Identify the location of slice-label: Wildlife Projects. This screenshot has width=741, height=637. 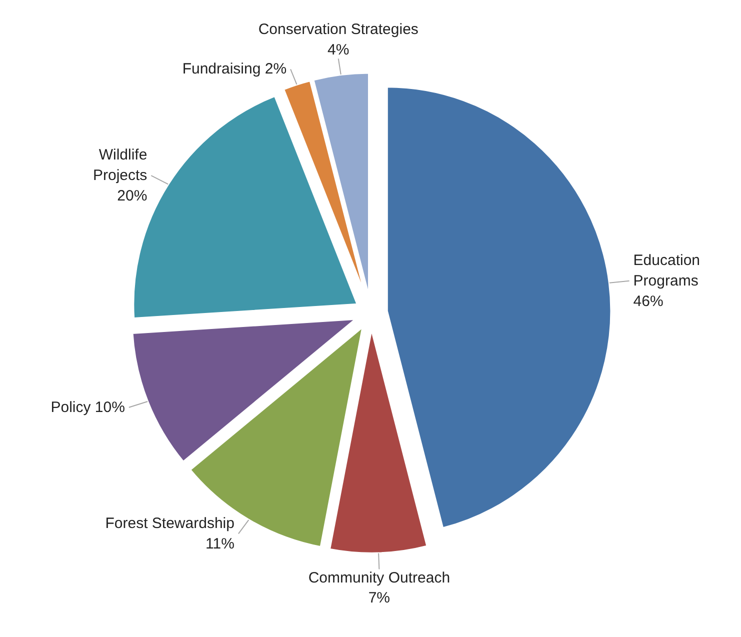
(120, 165).